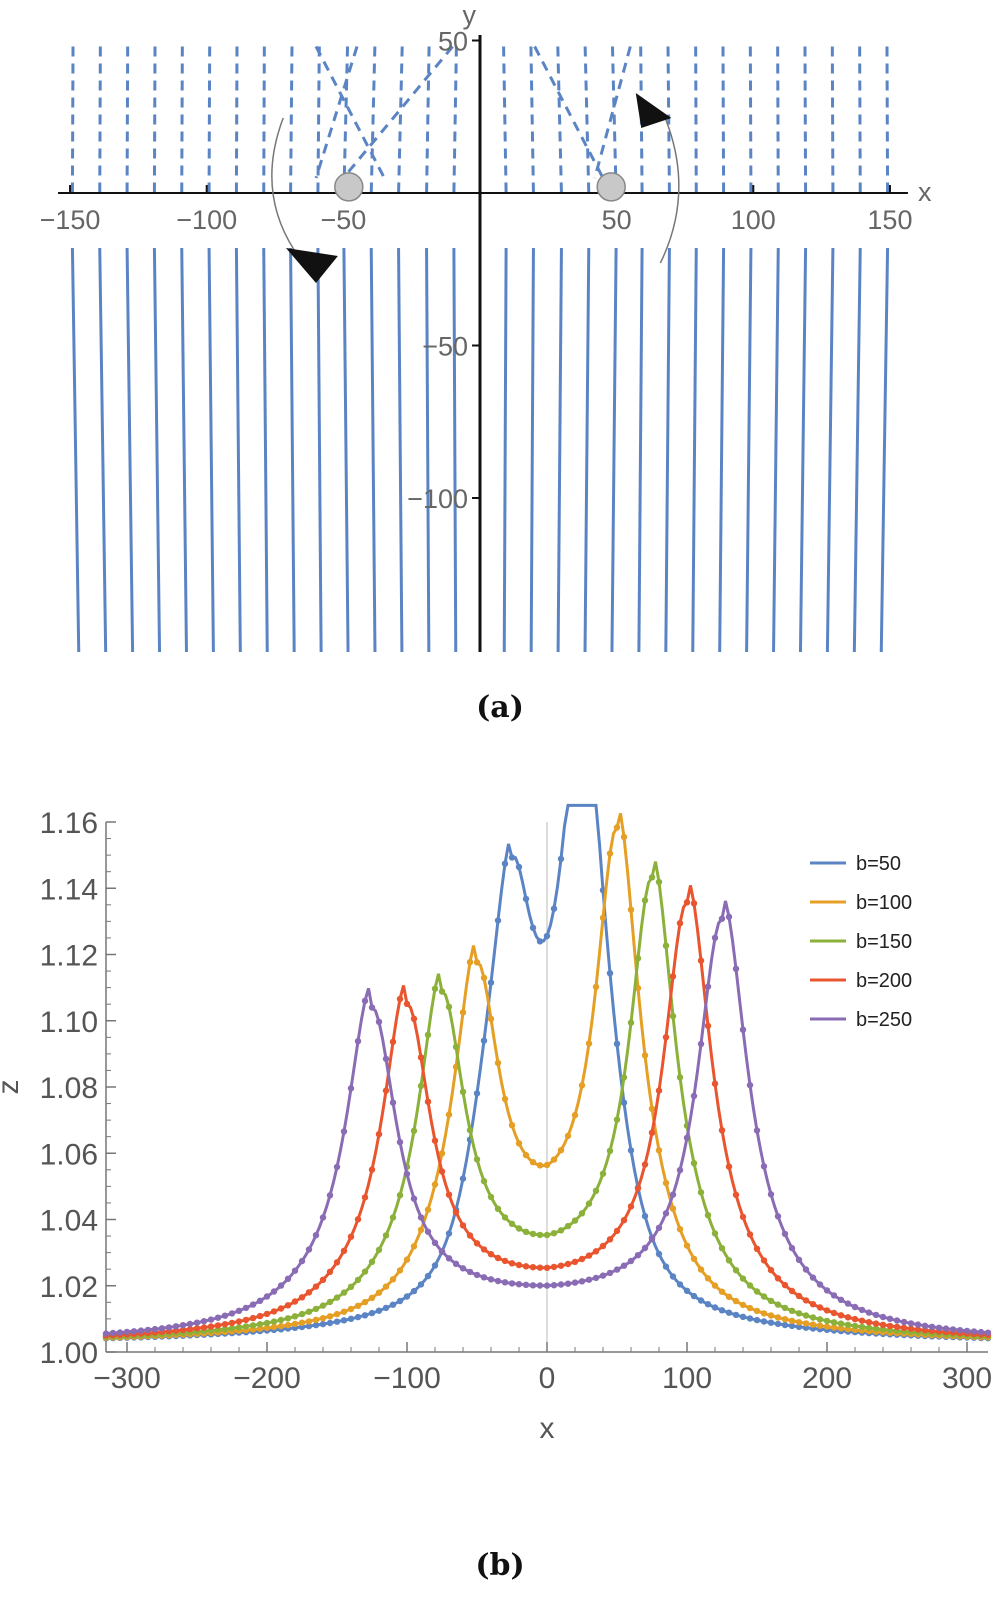 This screenshot has width=1000, height=1604. Describe the element at coordinates (612, 112) in the screenshot. I see `crossing-field-line` at that location.